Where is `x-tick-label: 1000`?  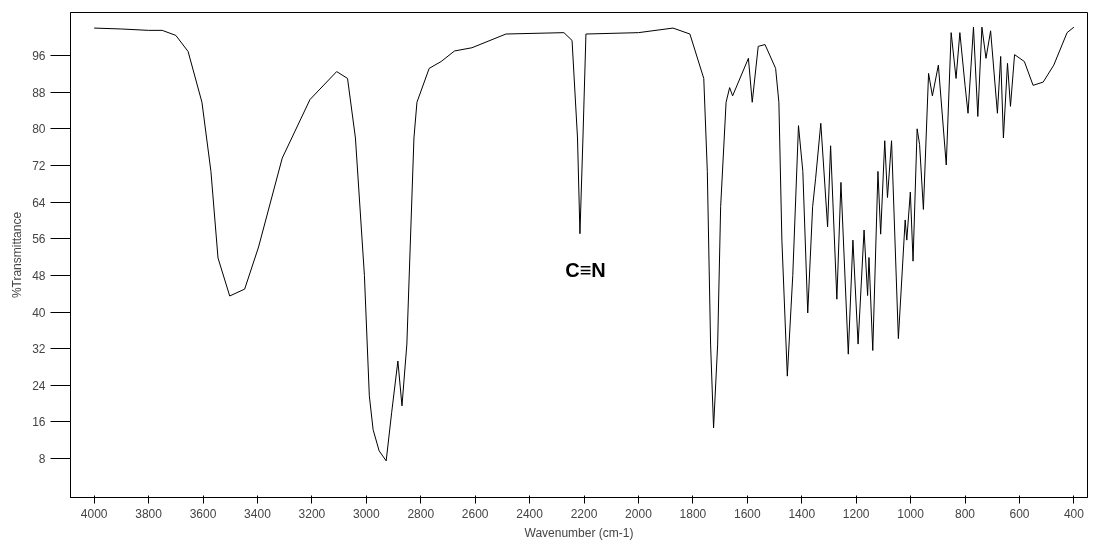 x-tick-label: 1000 is located at coordinates (911, 513).